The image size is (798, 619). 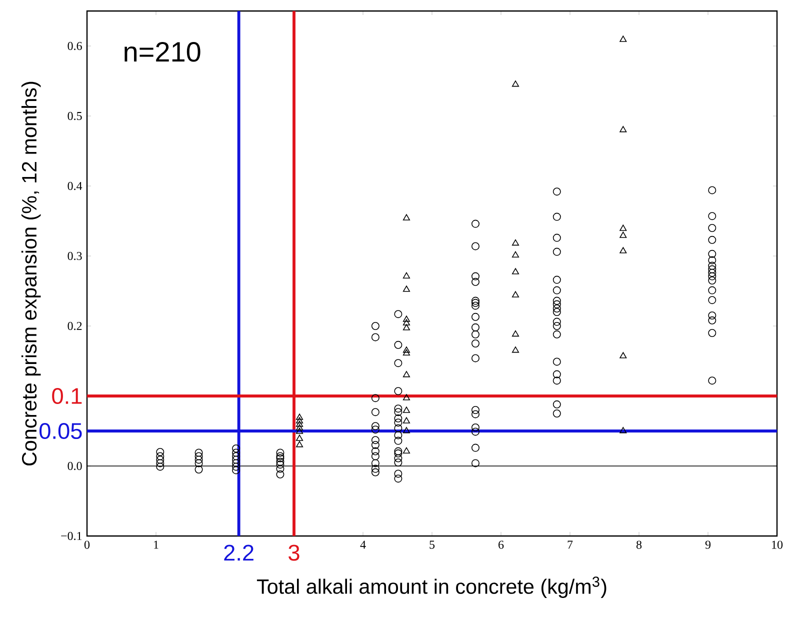 What do you see at coordinates (239, 552) in the screenshot?
I see `ref-line-label: 2.2` at bounding box center [239, 552].